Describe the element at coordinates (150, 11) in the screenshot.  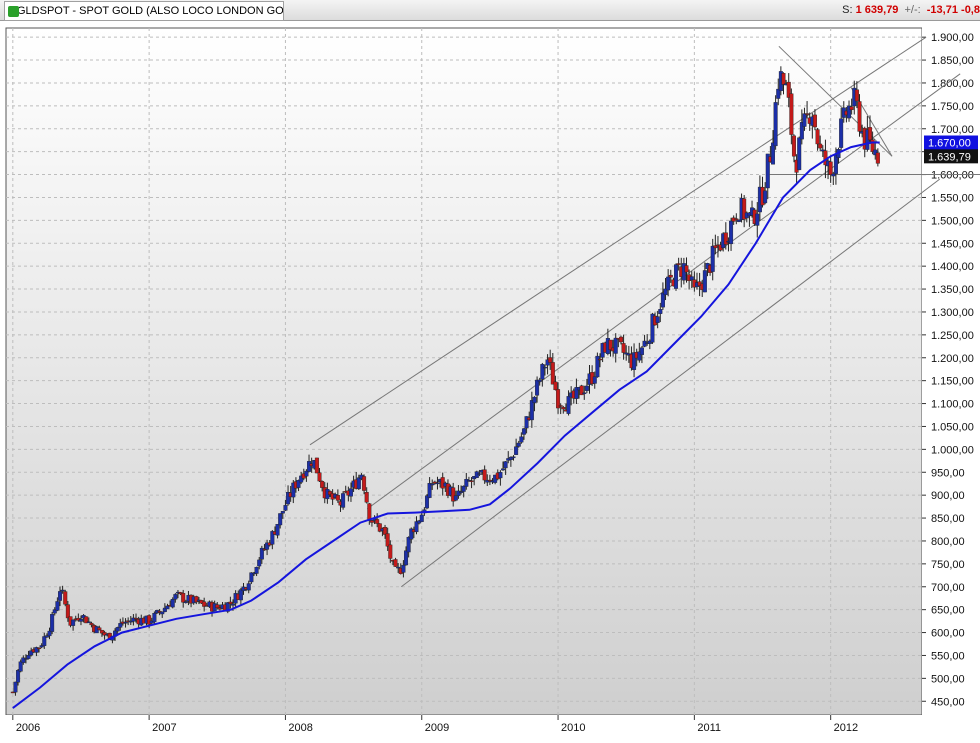
I see `symbol-title: GLDSPOT - SPOT GOLD (ALSO LOCO LONDON GO` at that location.